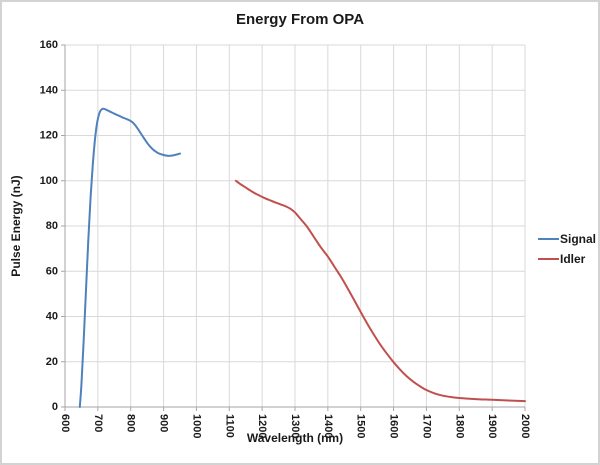 The width and height of the screenshot is (600, 465). I want to click on x-tick-label: 1800, so click(459, 426).